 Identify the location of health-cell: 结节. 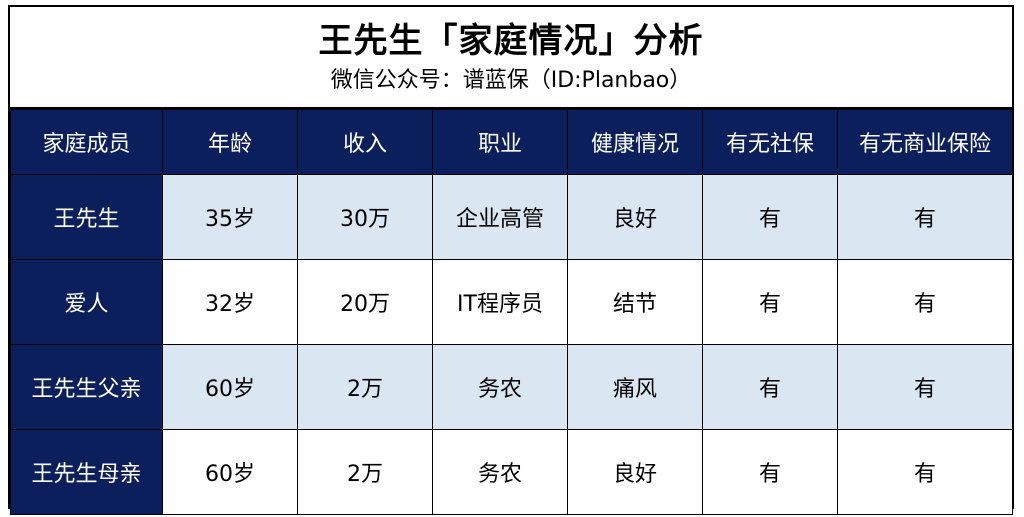
(635, 302).